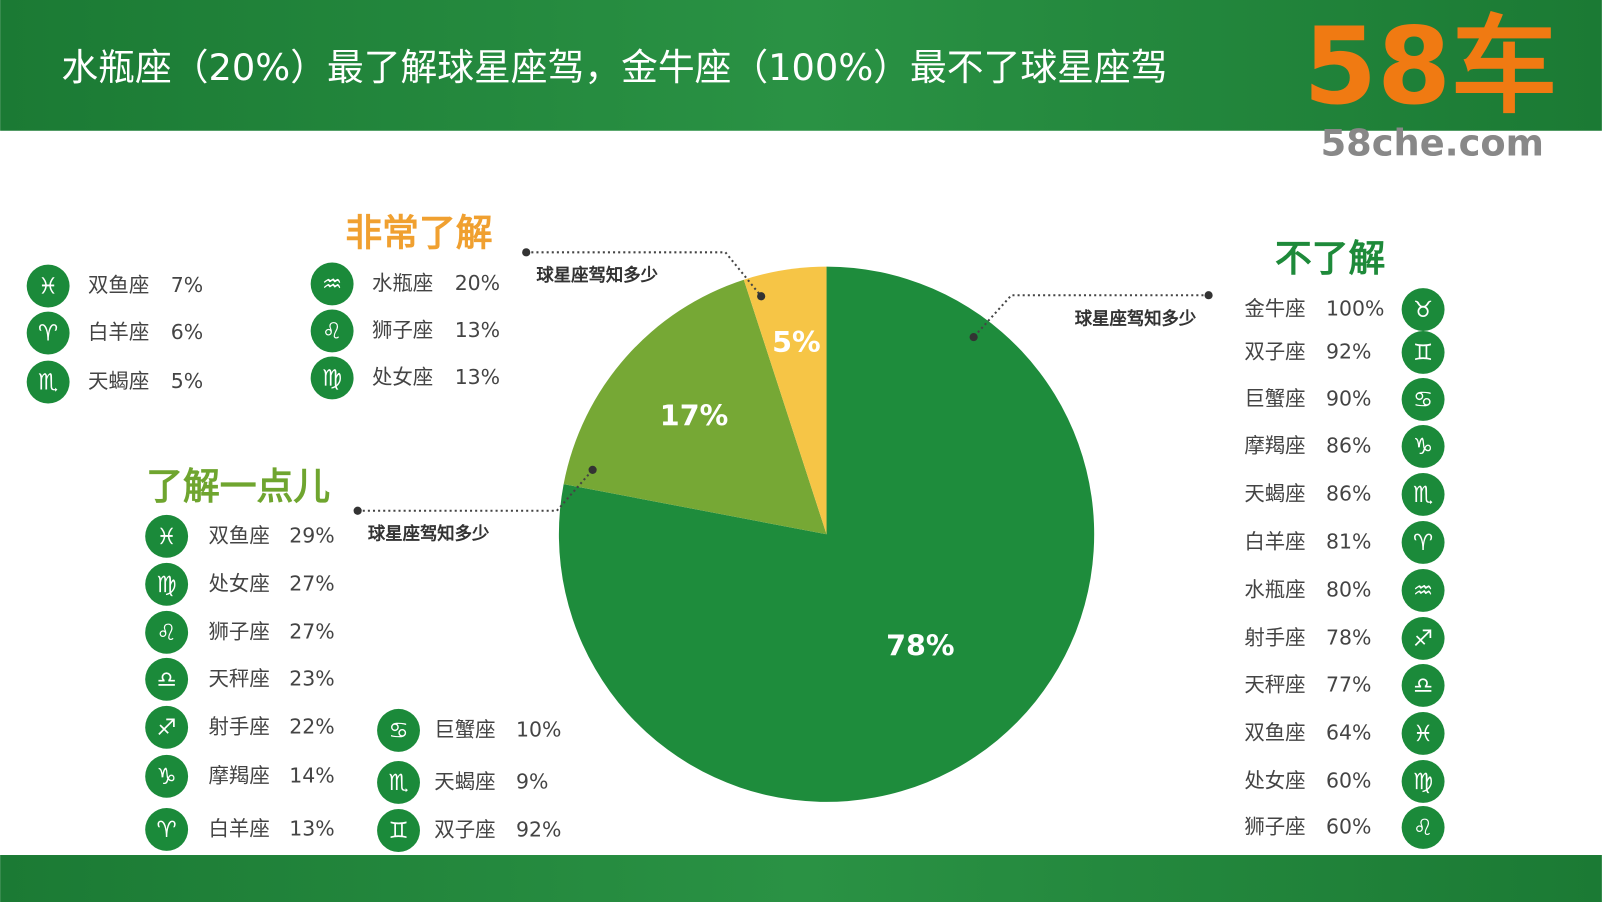 This screenshot has height=902, width=1602. I want to click on sign-percent: 9%, so click(532, 781).